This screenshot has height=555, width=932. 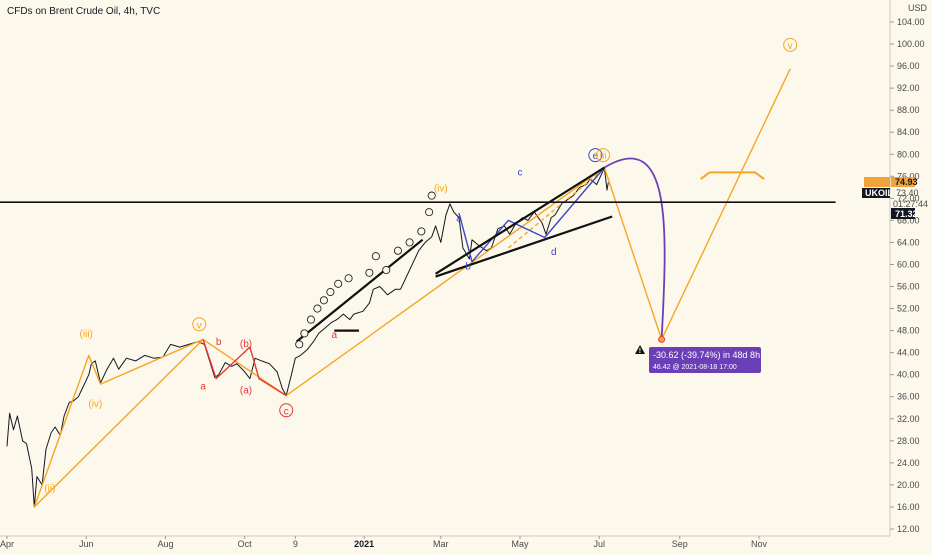 I want to click on time-axis: Apr Jun Aug Oct 9 2021 Mar May Jul Sep Nov, so click(x=383, y=542).